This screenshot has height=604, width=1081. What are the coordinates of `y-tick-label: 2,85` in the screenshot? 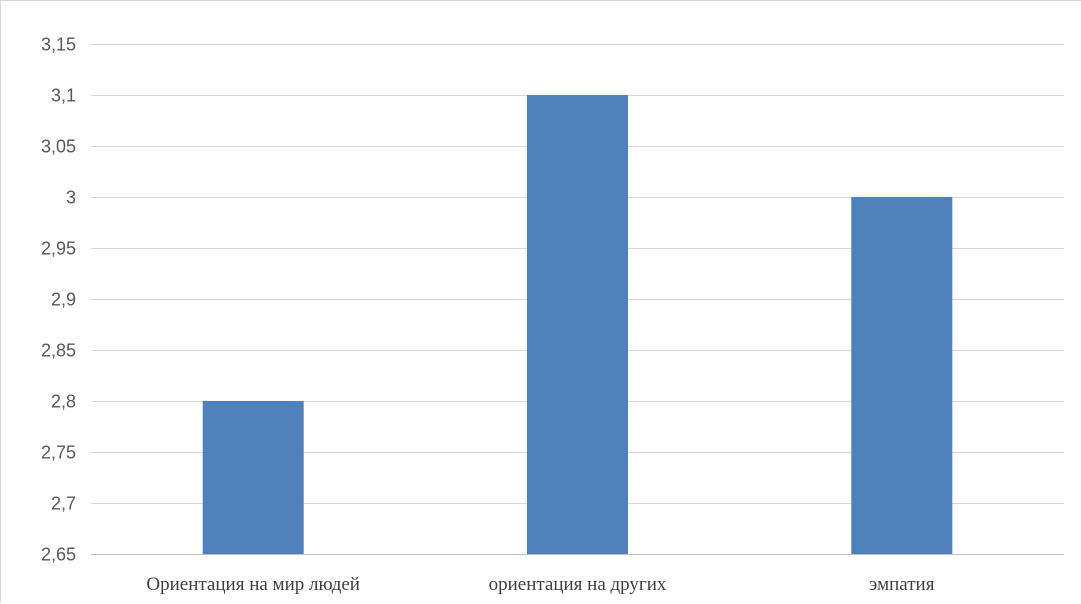 It's located at (58, 351).